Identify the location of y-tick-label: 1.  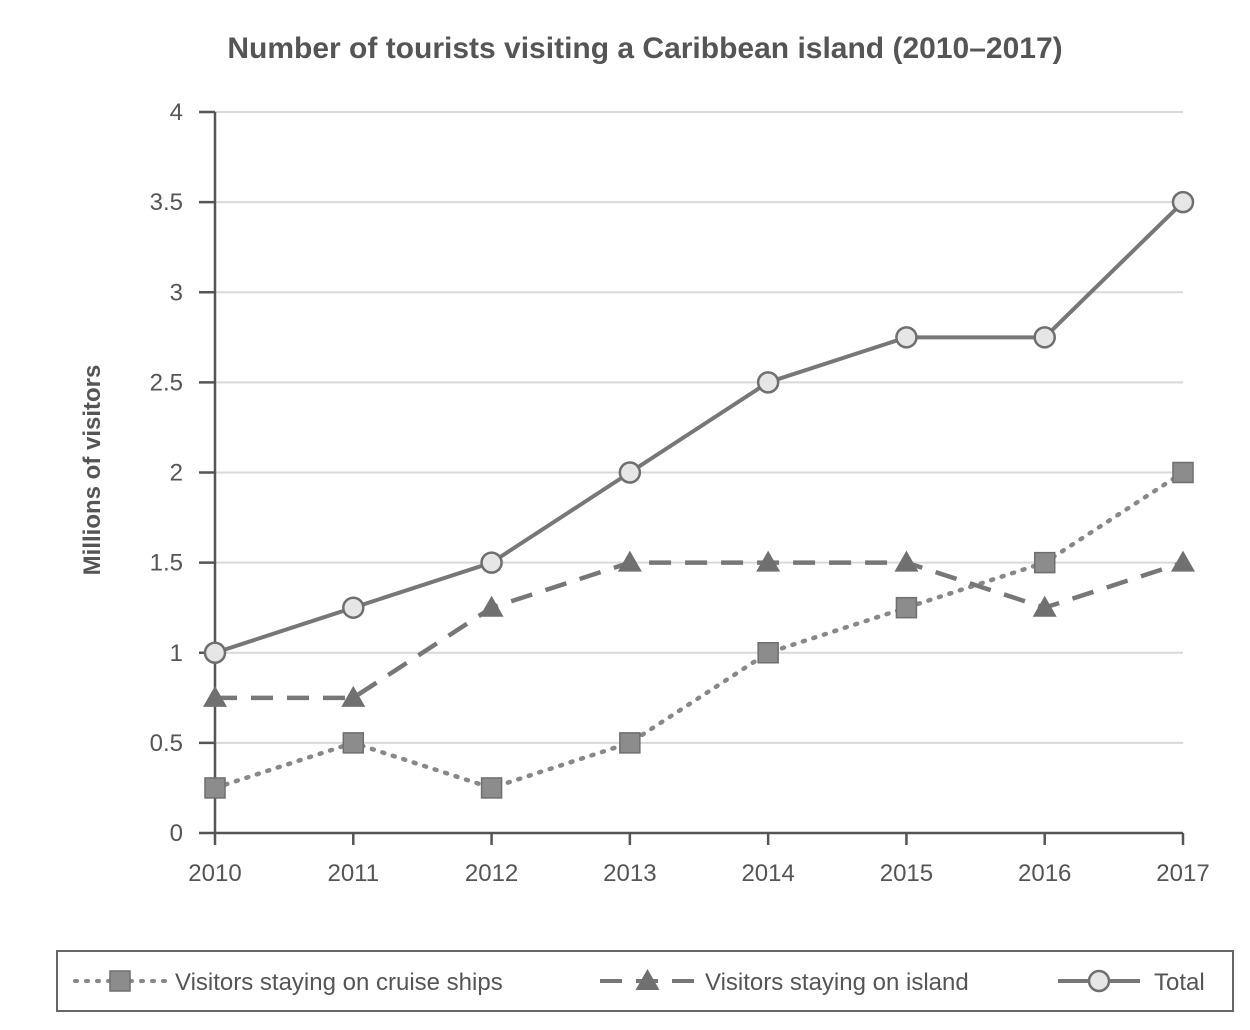
(176, 653).